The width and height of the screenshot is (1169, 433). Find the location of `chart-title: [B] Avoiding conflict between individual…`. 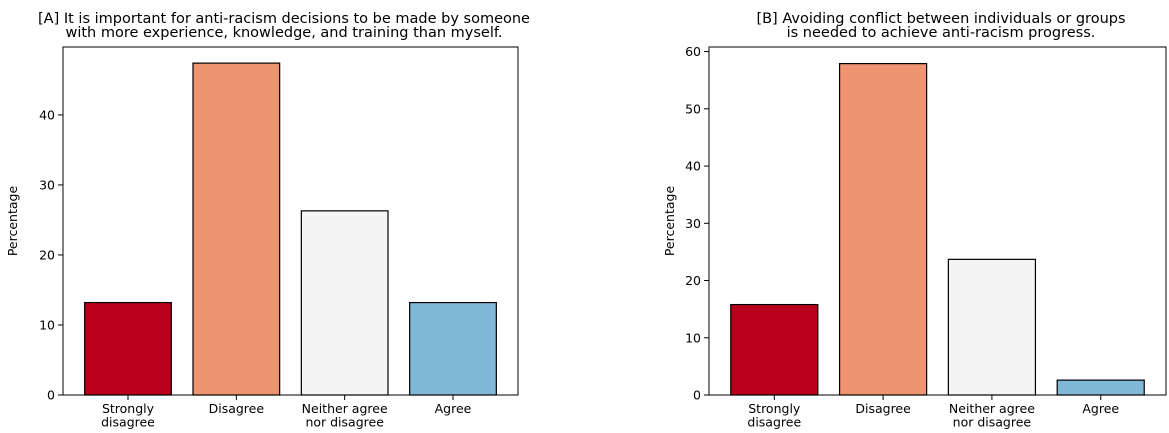

chart-title: [B] Avoiding conflict between individual… is located at coordinates (940, 26).